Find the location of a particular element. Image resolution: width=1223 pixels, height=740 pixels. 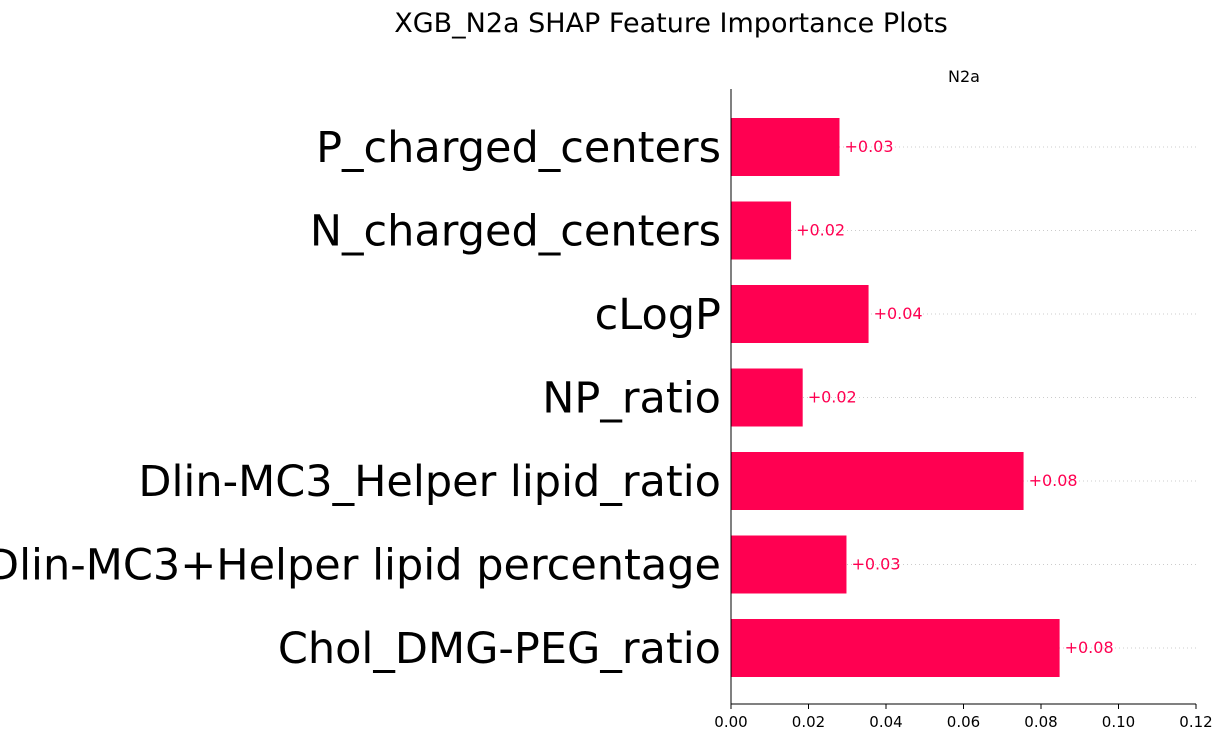

panel-title: N2a is located at coordinates (964, 76).